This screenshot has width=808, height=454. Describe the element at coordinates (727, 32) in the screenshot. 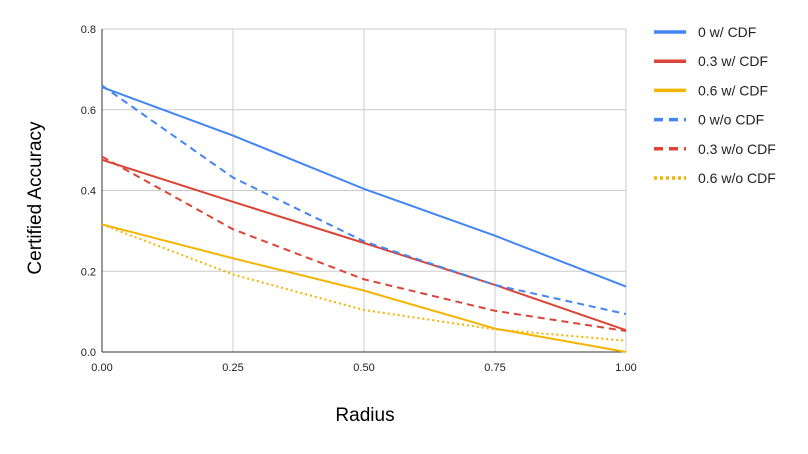

I see `legend-label: 0 w/ CDF` at that location.